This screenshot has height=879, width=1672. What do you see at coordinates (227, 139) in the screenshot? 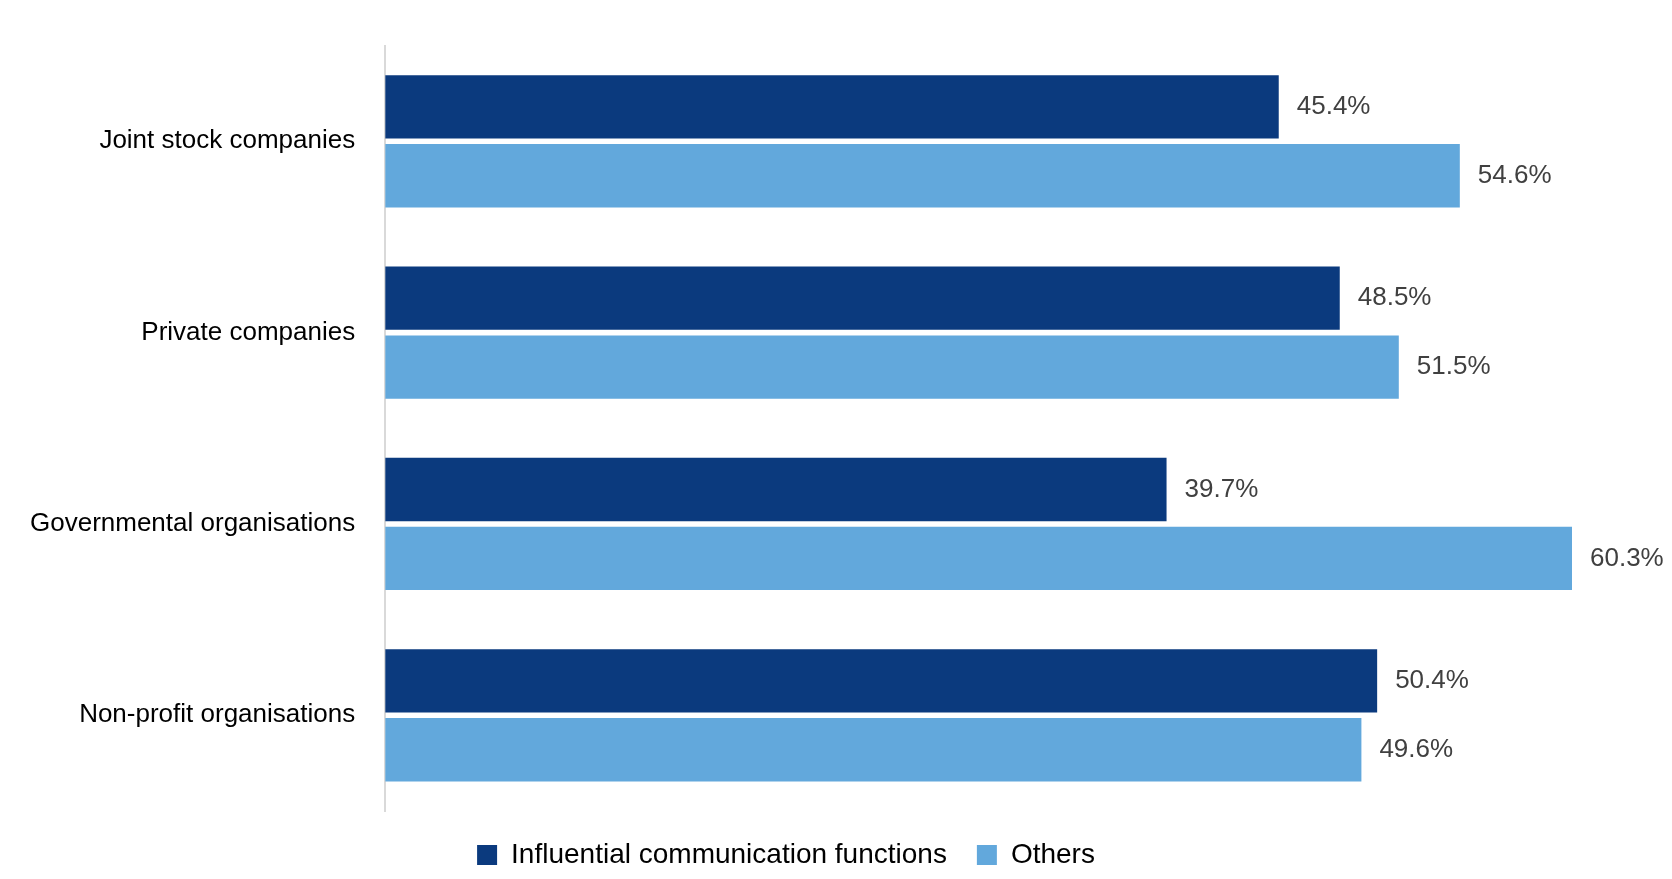
I see `y-tick-label: Joint stock companies` at bounding box center [227, 139].